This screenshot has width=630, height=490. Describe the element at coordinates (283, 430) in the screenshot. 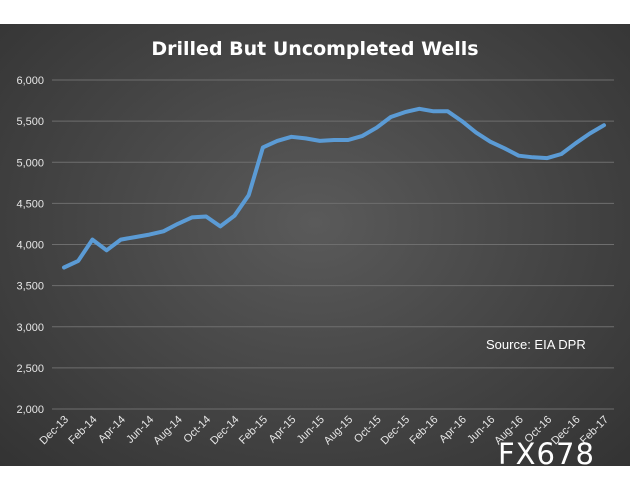

I see `x-tick-label: Apr-15` at that location.